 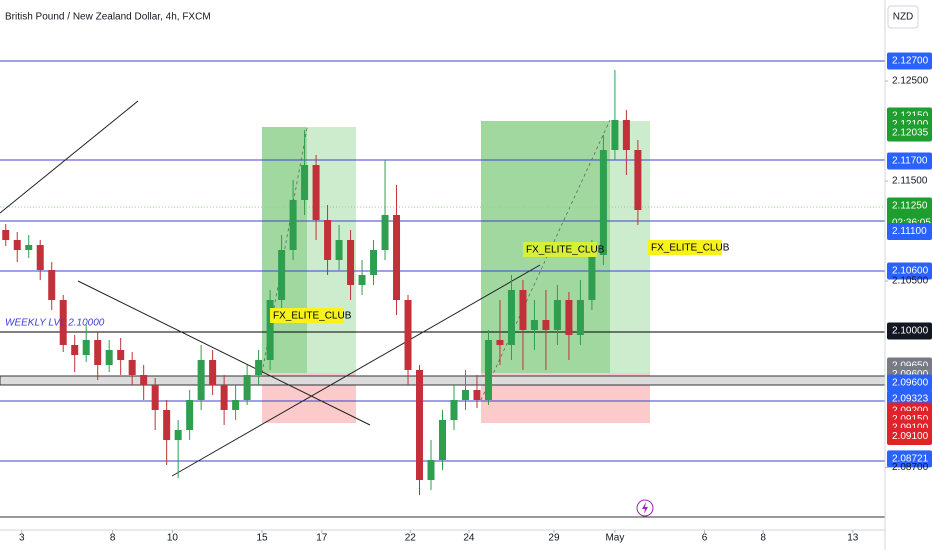 I want to click on annotation: WEEKLY LVL 2.10000, so click(x=55, y=323).